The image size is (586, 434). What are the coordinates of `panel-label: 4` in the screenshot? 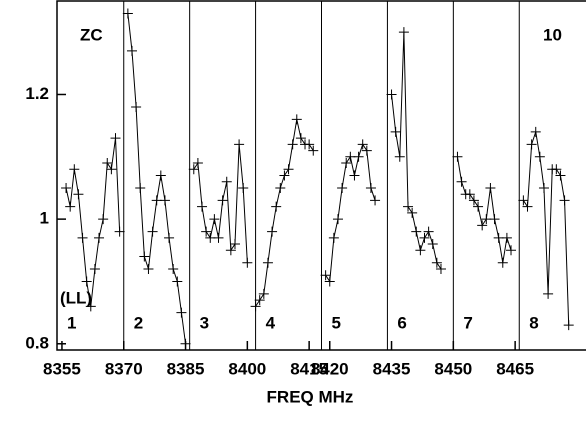 It's located at (271, 322).